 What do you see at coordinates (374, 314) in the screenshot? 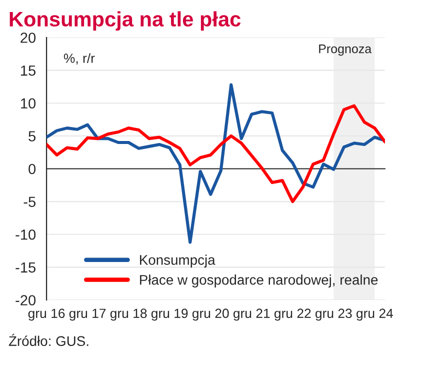
I see `x-tick-label: gru 24` at bounding box center [374, 314].